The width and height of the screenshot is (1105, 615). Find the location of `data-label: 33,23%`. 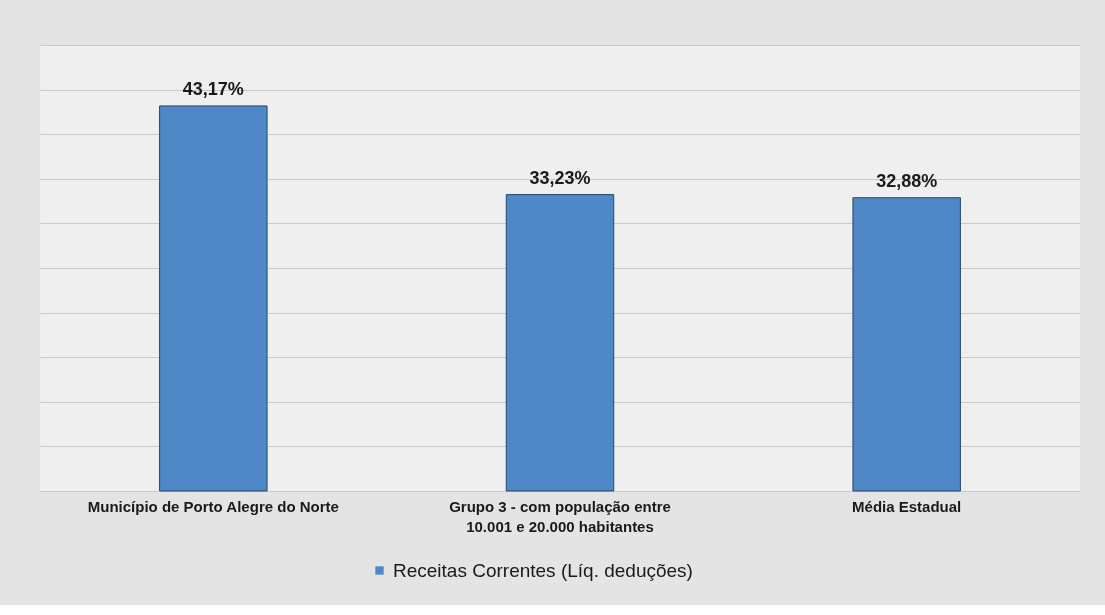

data-label: 33,23% is located at coordinates (560, 177).